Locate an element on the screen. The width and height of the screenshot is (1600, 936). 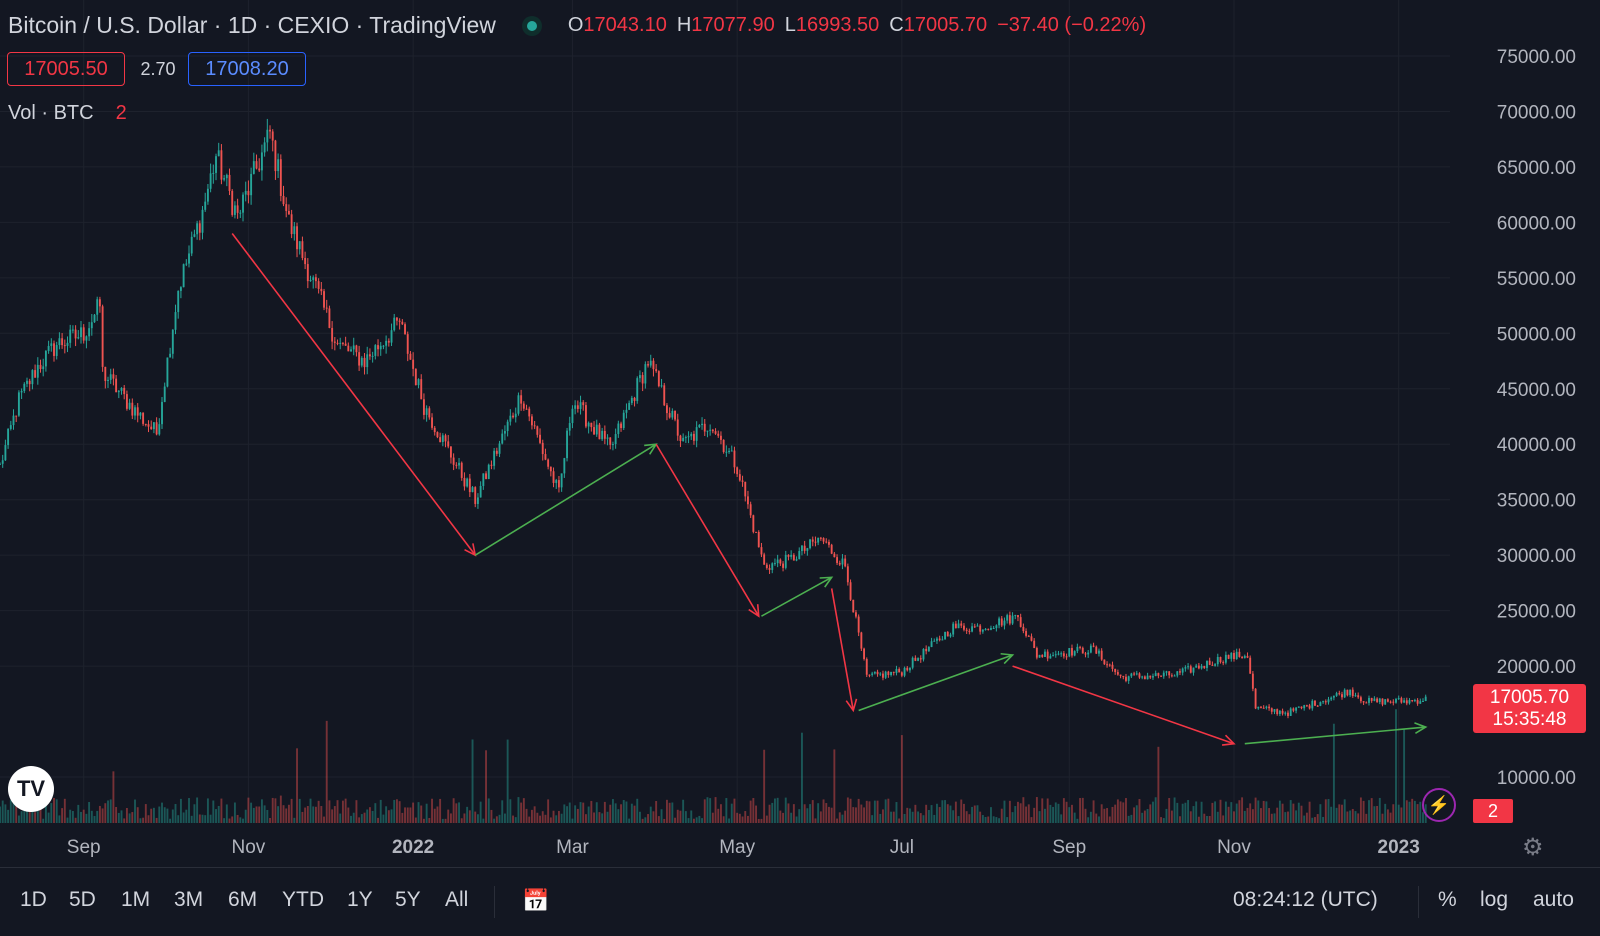
lightning-icon: ⚡ is located at coordinates (1439, 805).